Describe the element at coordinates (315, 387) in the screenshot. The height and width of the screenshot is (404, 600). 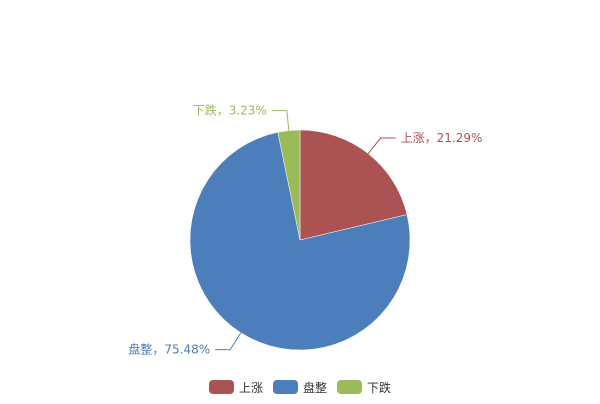
I see `legend-label-1: 盘整` at that location.